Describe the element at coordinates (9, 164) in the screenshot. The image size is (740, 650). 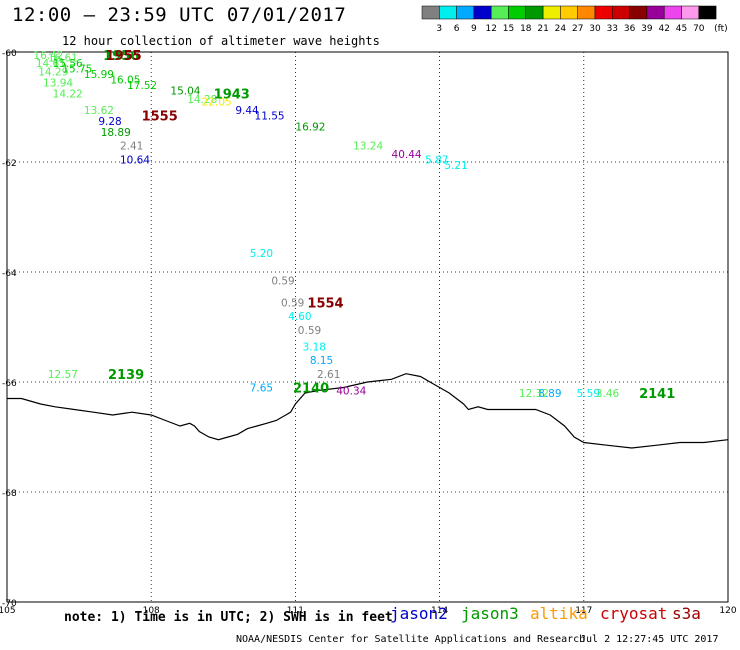
I see `lat-tick-label: -62` at that location.